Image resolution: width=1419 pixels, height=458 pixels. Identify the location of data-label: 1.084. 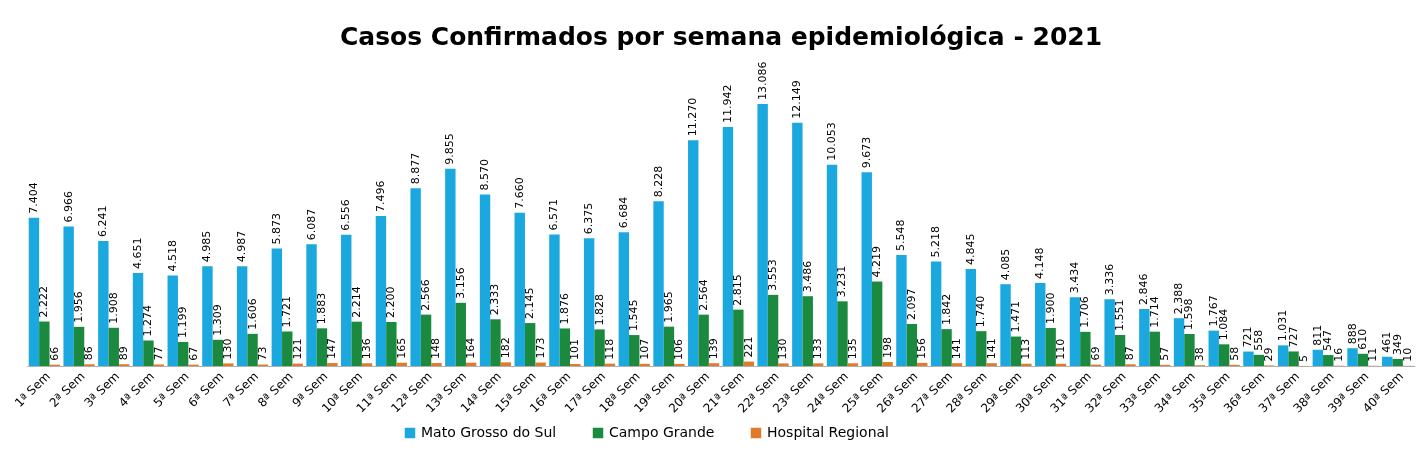
(1224, 324).